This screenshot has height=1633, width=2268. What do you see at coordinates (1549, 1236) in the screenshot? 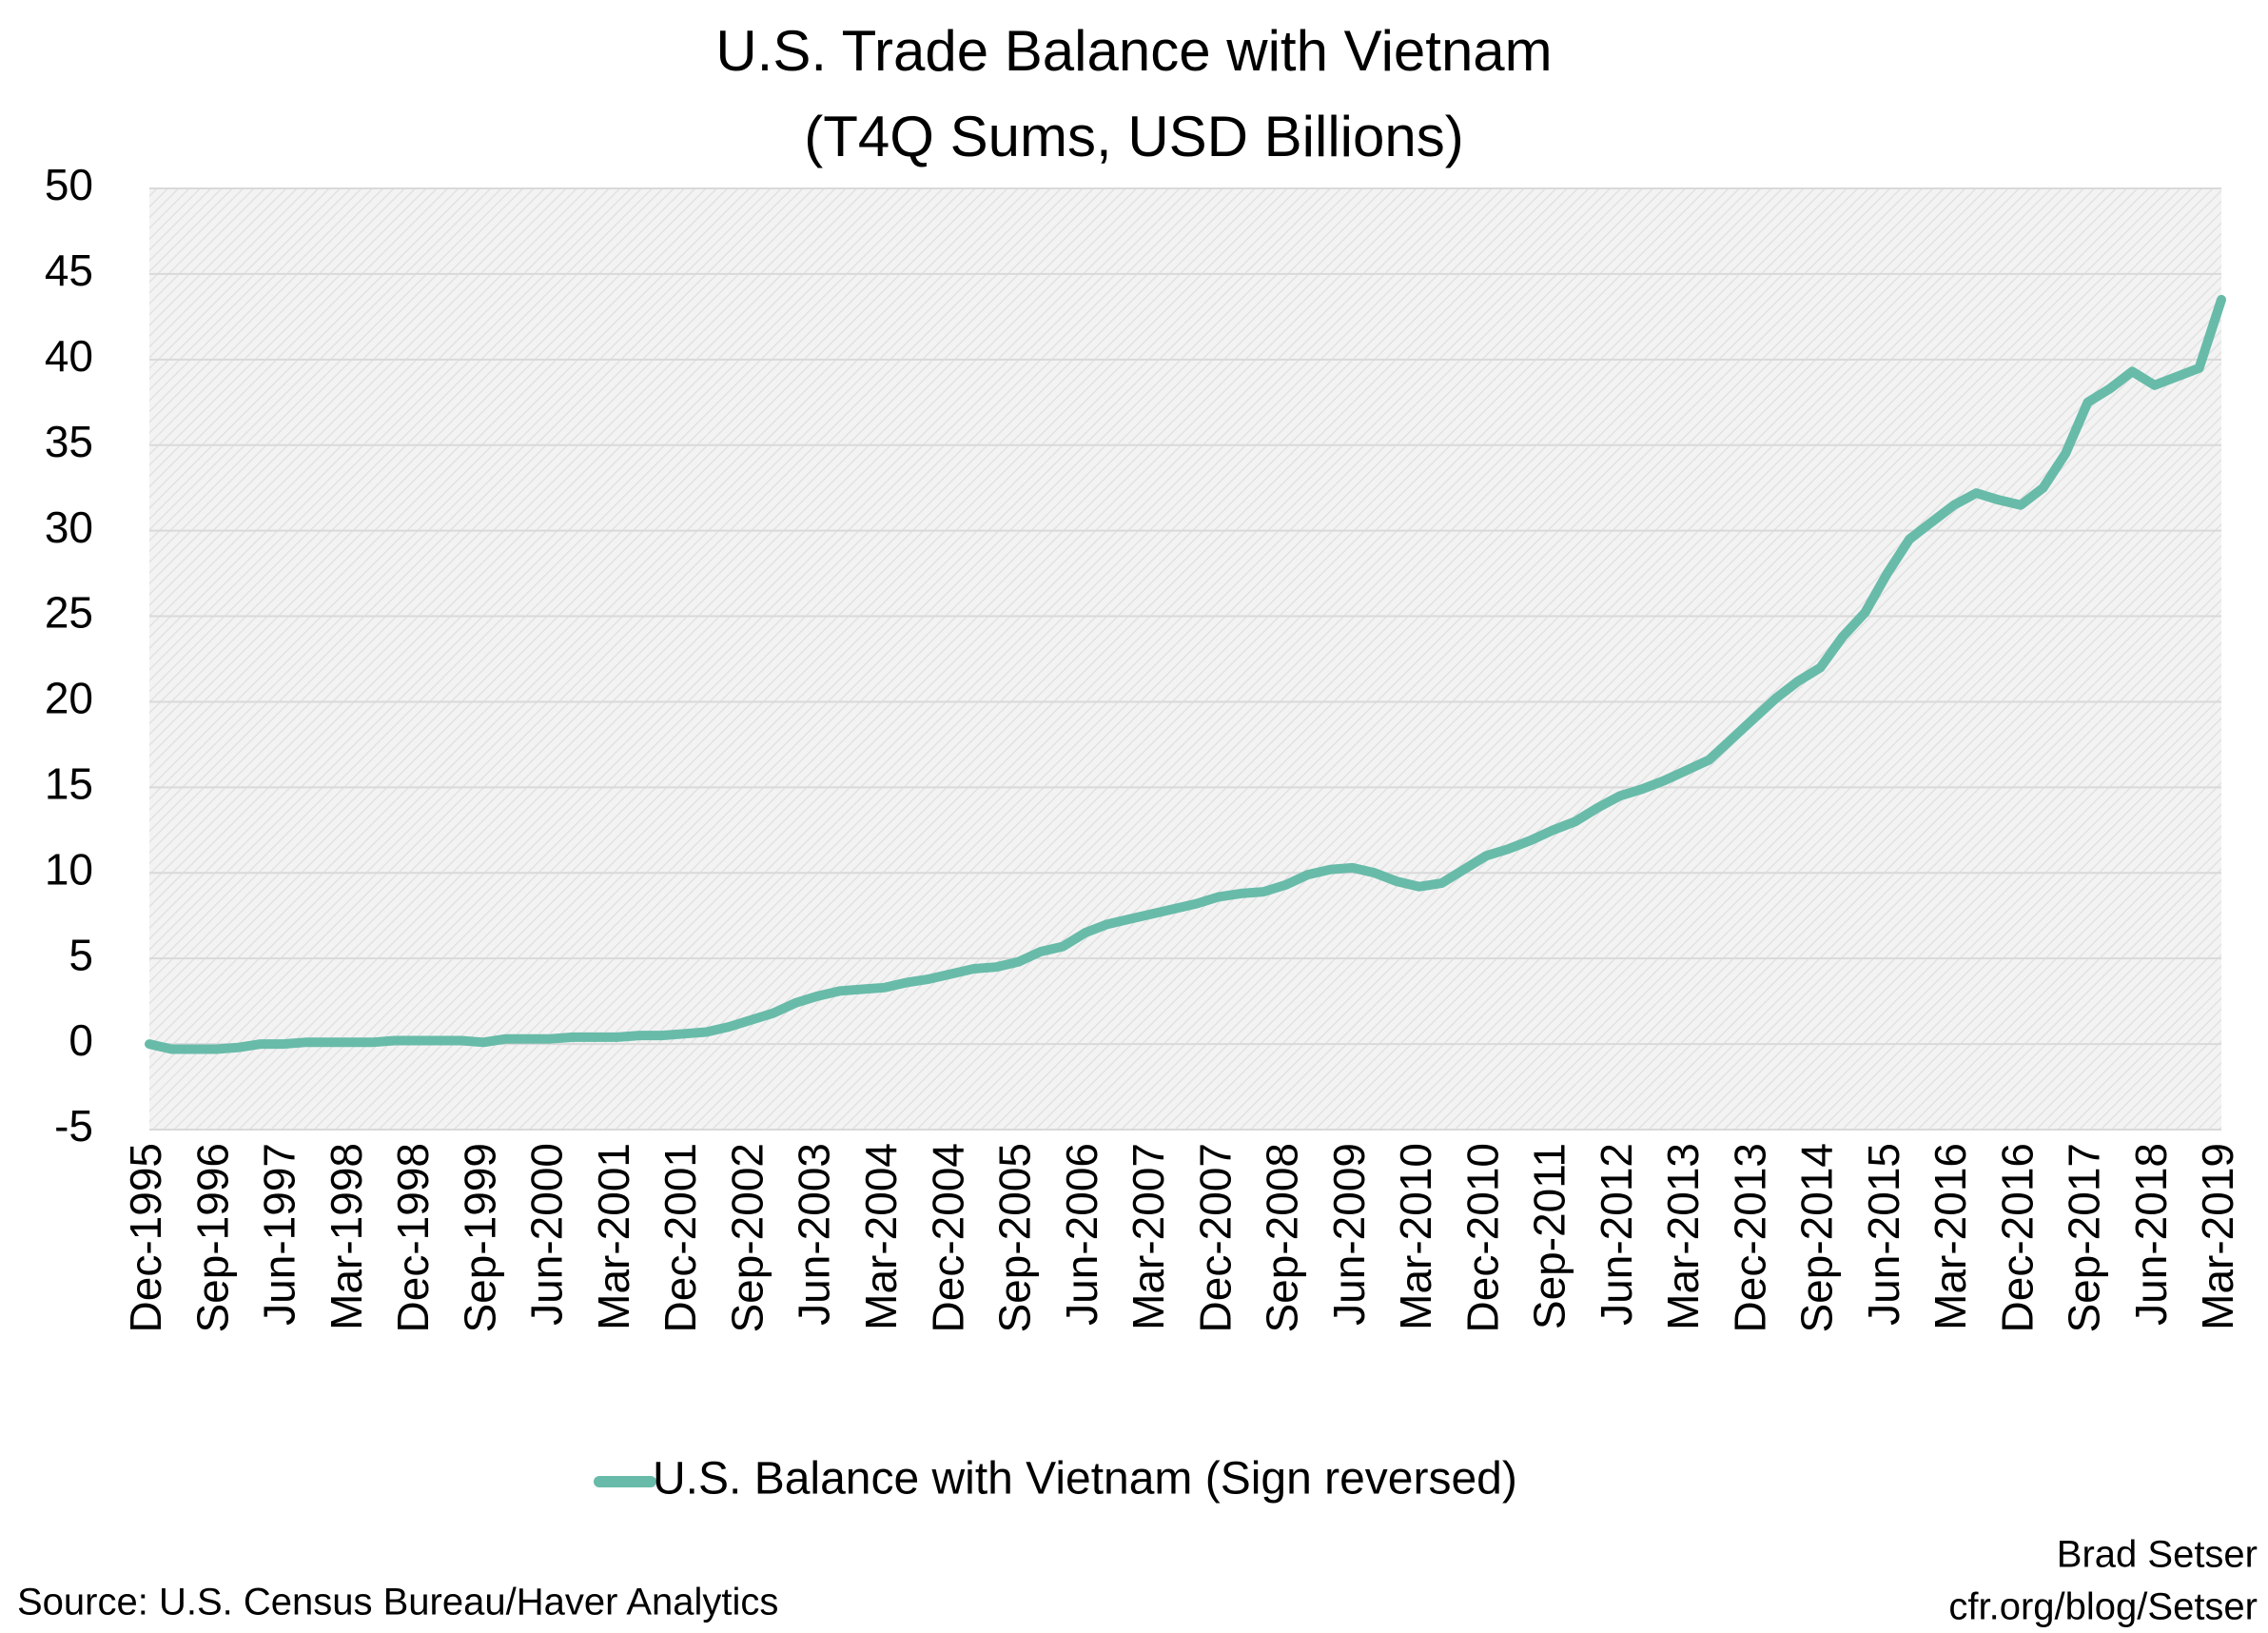
I see `x-tick-label: Sep-2011` at bounding box center [1549, 1236].